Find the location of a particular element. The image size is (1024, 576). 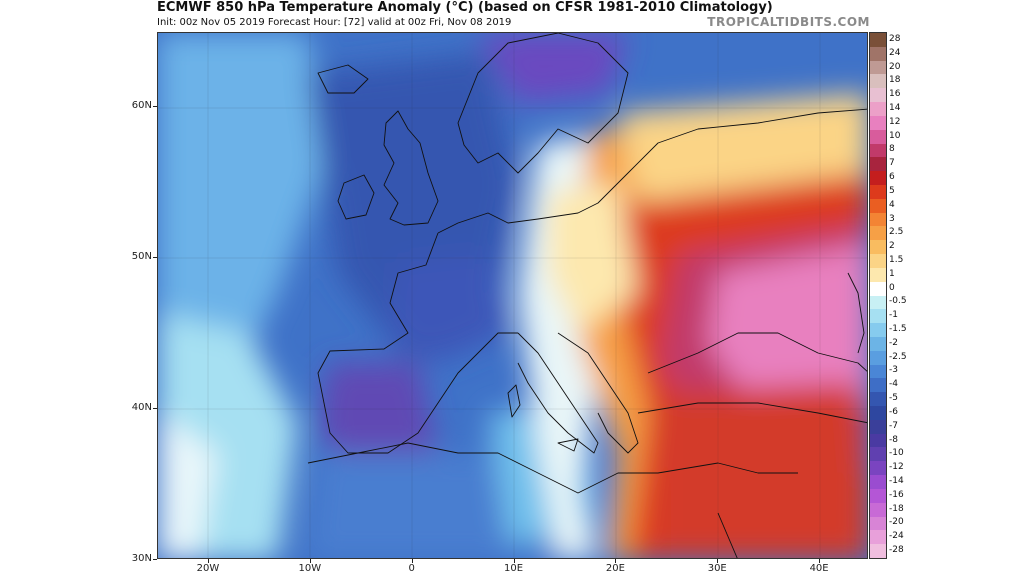

longitude-label: 20E is located at coordinates (615, 568).